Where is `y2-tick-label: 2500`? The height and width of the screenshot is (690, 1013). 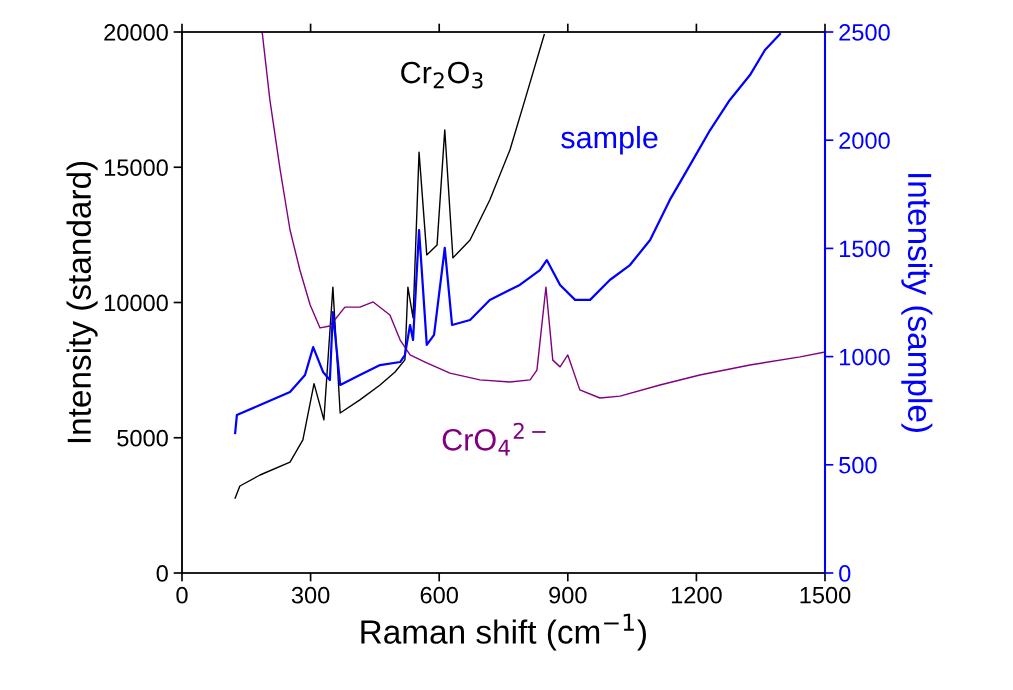
y2-tick-label: 2500 is located at coordinates (864, 32).